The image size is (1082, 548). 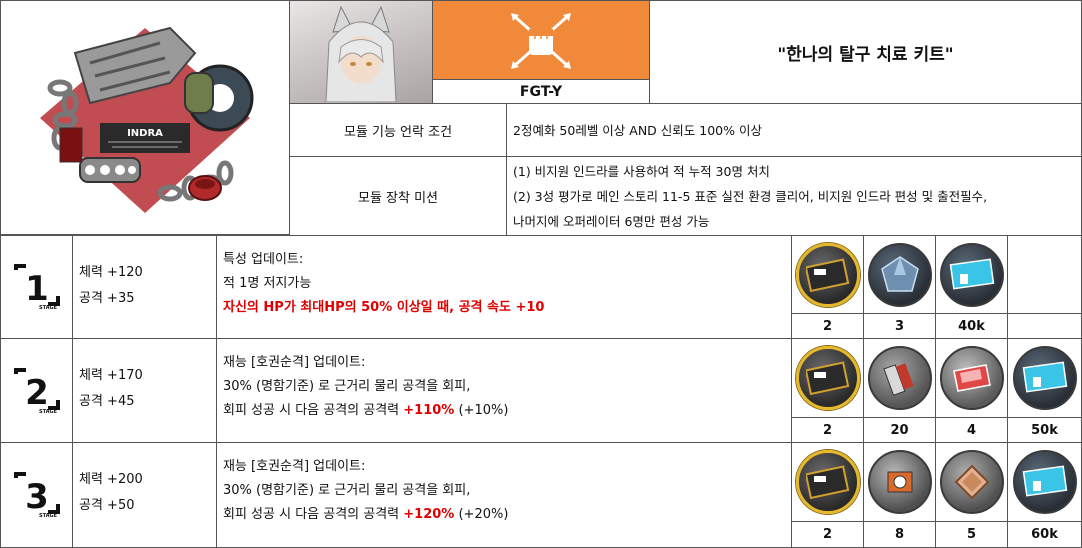 I want to click on stage-3-atk: 공격 +50, so click(x=107, y=505).